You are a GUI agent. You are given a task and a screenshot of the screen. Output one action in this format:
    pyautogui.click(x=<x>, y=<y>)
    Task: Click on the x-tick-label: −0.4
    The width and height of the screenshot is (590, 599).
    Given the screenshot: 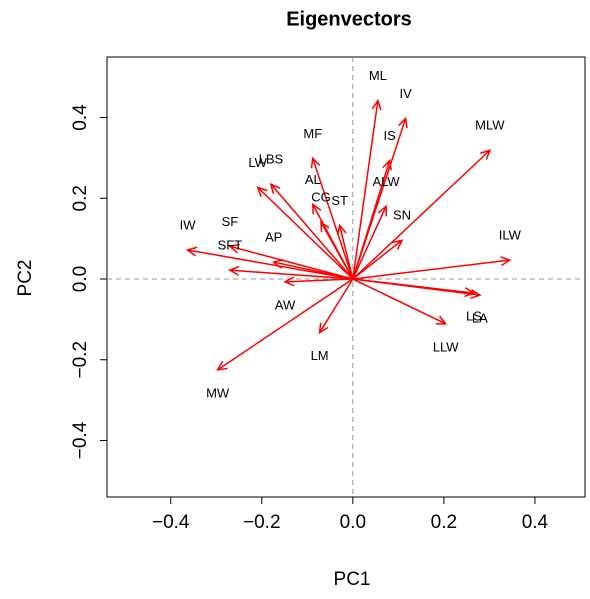 What is the action you would take?
    pyautogui.click(x=171, y=522)
    